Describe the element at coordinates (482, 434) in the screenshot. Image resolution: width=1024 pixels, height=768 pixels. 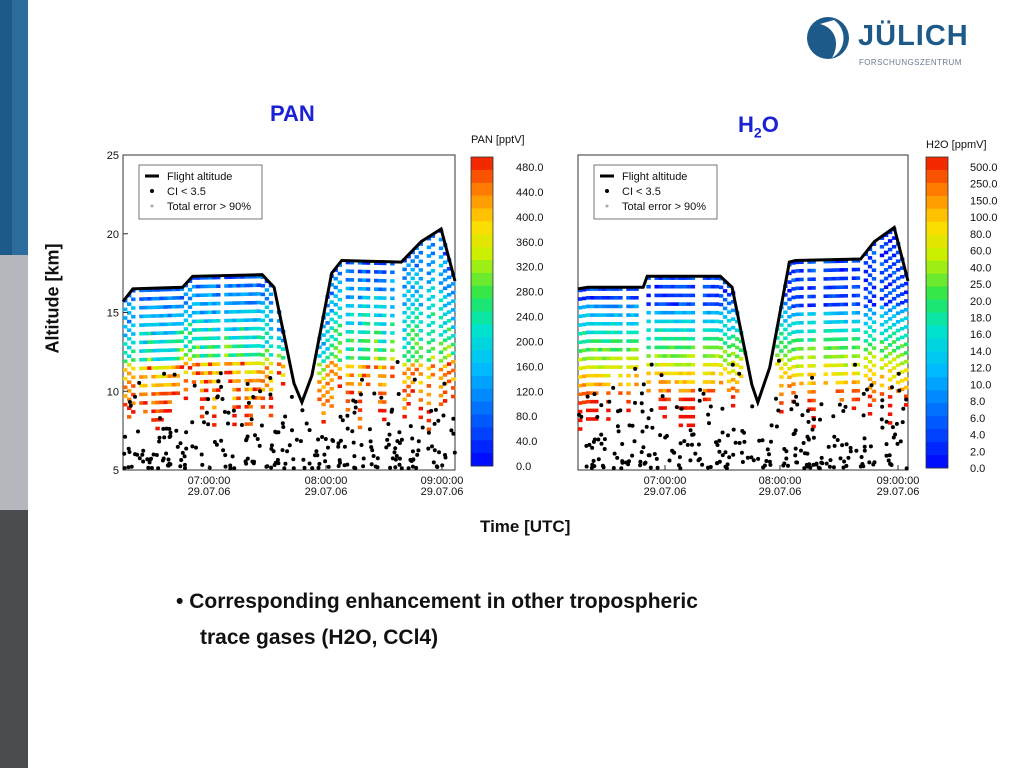
I see `colorbar-segment` at that location.